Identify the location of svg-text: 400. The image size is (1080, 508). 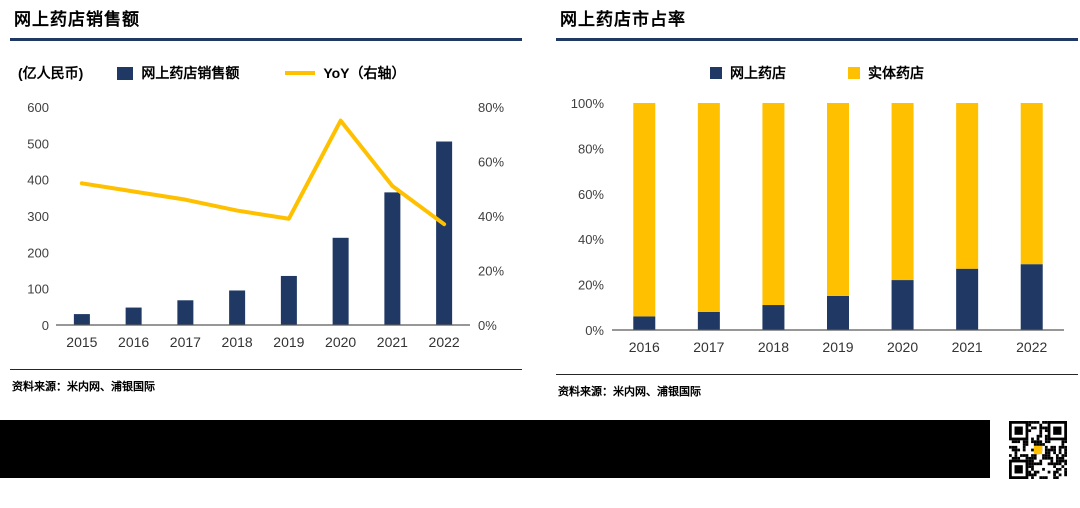
(38, 180).